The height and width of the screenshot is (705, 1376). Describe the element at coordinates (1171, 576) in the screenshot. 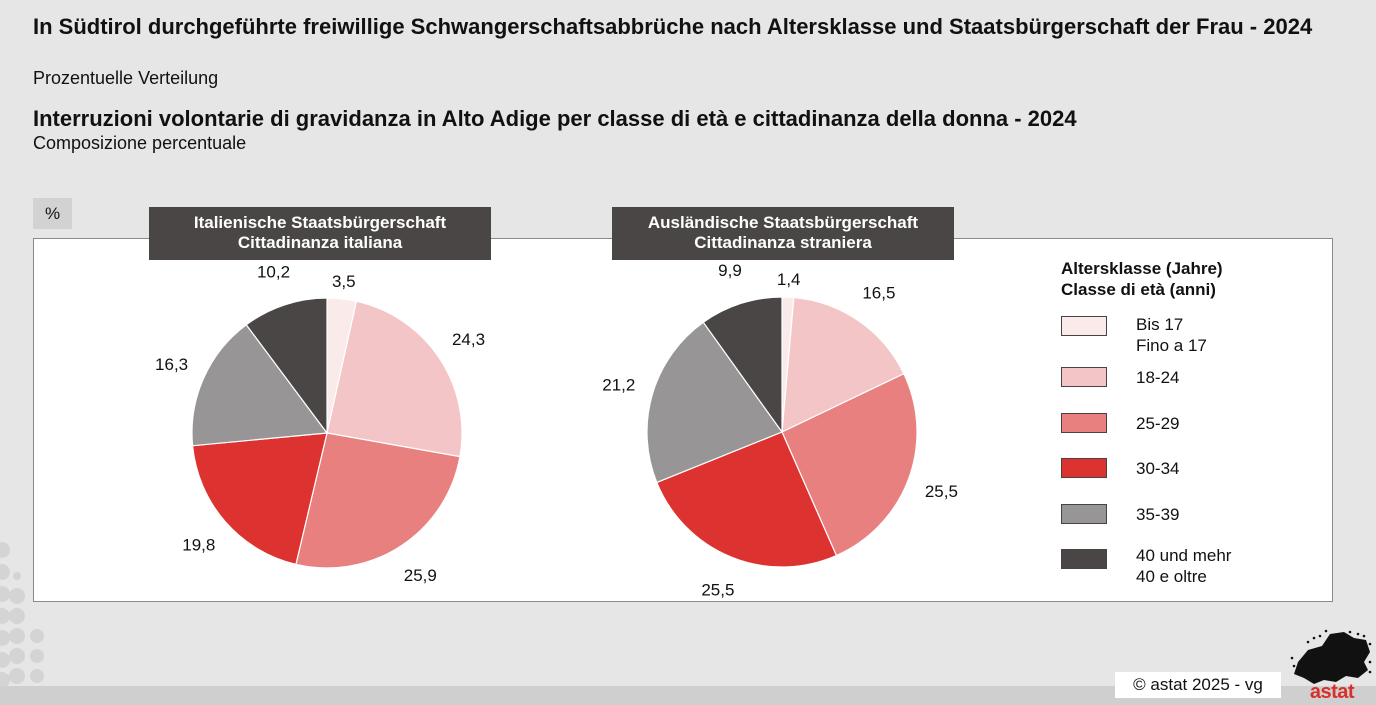

I see `legend-label-it: 40 e oltre` at that location.